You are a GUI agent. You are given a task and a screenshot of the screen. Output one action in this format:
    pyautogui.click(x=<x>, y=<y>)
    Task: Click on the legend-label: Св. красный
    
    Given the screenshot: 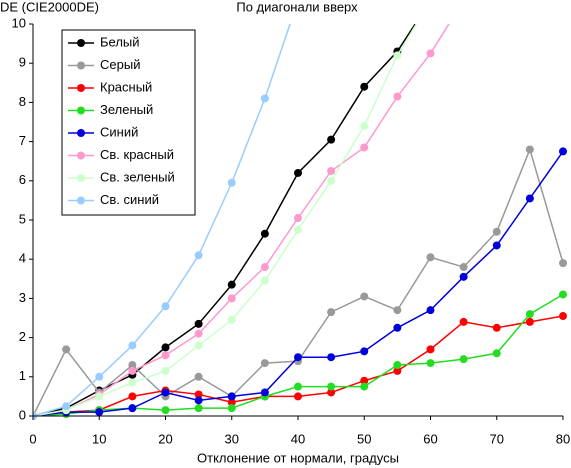 What is the action you would take?
    pyautogui.click(x=137, y=154)
    